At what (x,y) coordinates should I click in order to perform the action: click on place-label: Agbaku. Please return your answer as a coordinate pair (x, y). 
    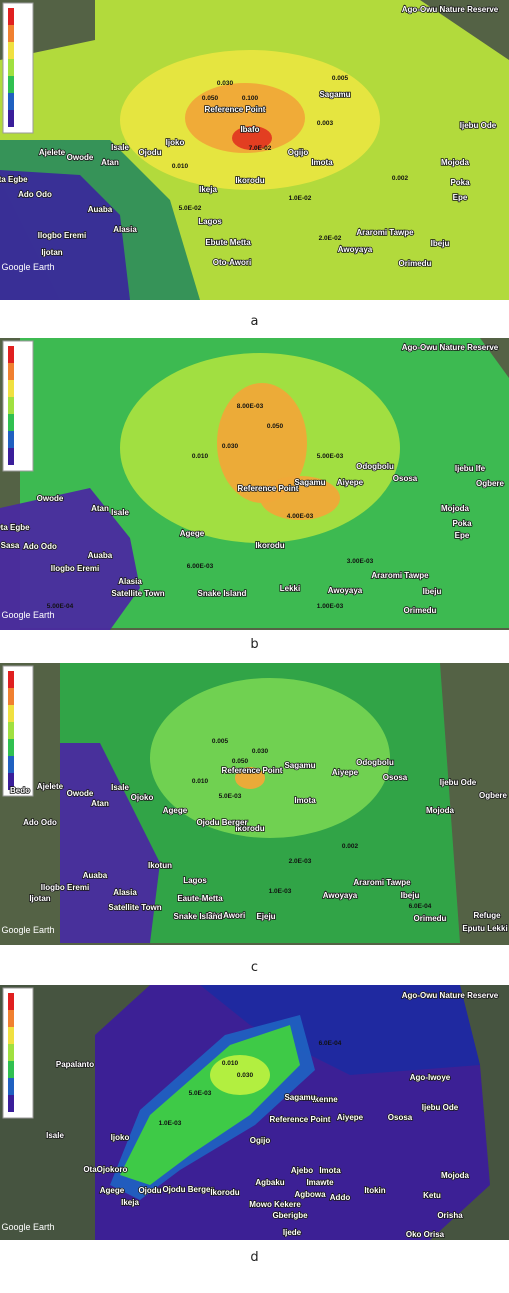
    Looking at the image, I should click on (269, 1182).